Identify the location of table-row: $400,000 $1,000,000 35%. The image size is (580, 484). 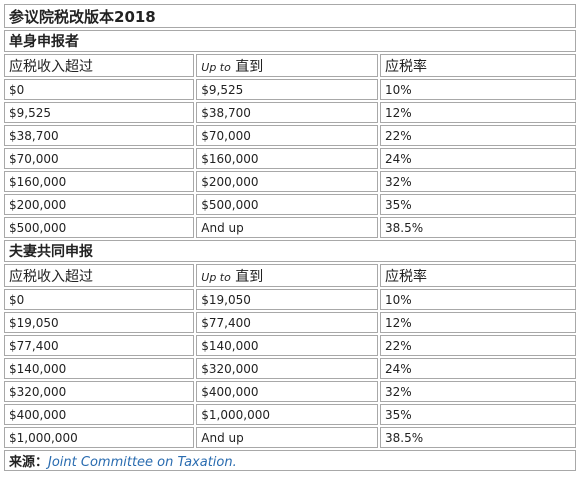
(290, 414).